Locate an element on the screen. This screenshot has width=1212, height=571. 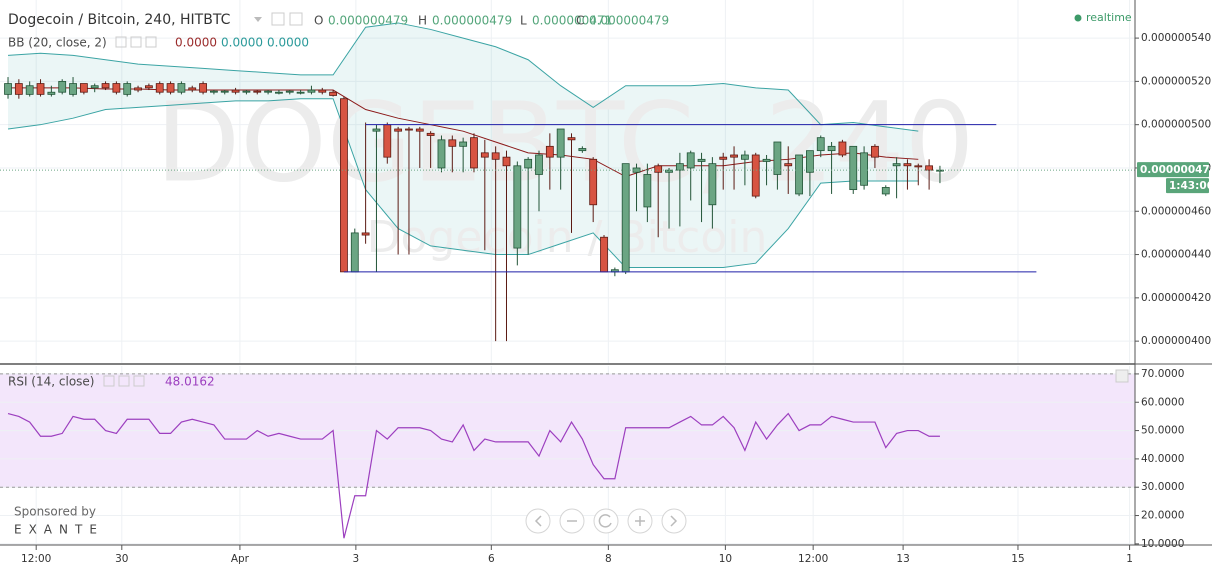
x-tick-label: Apr is located at coordinates (240, 559).